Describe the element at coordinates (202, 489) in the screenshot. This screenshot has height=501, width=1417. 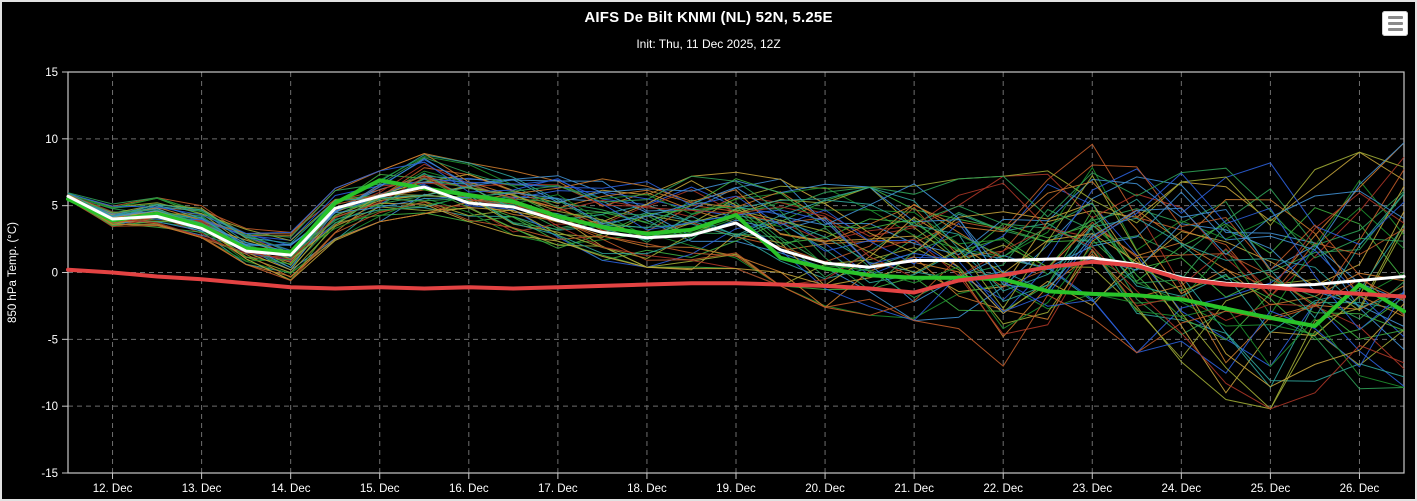
I see `x-tick-label: 13. Dec` at that location.